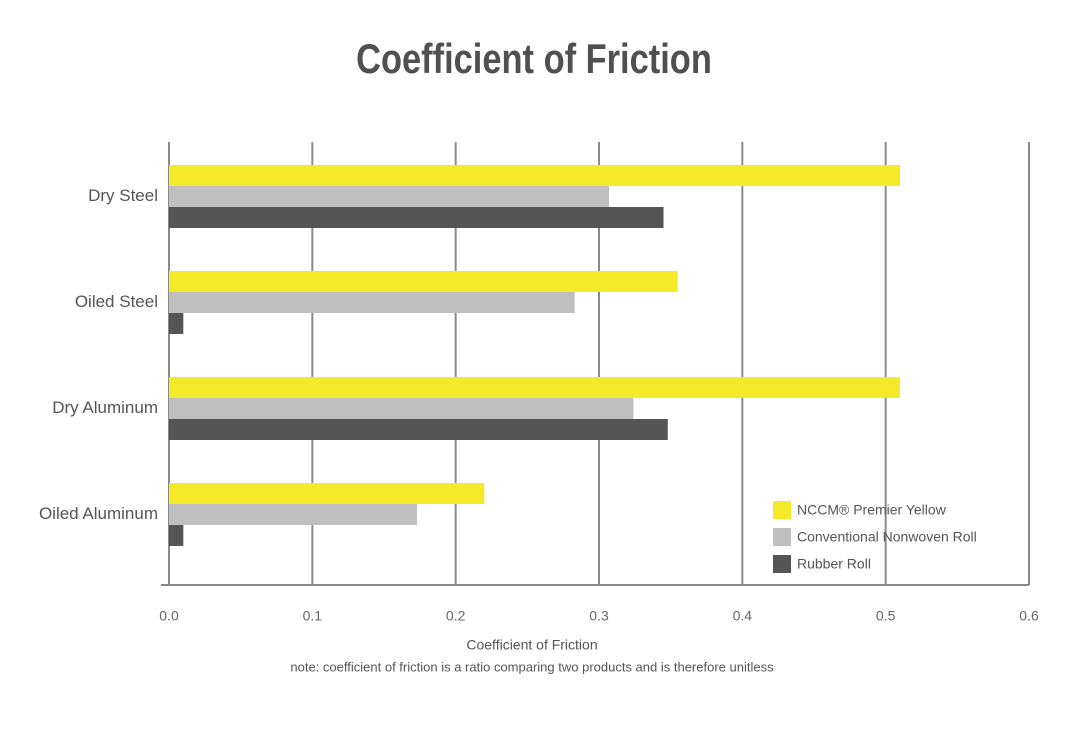  Describe the element at coordinates (743, 616) in the screenshot. I see `x-tick-label: 0.4` at that location.